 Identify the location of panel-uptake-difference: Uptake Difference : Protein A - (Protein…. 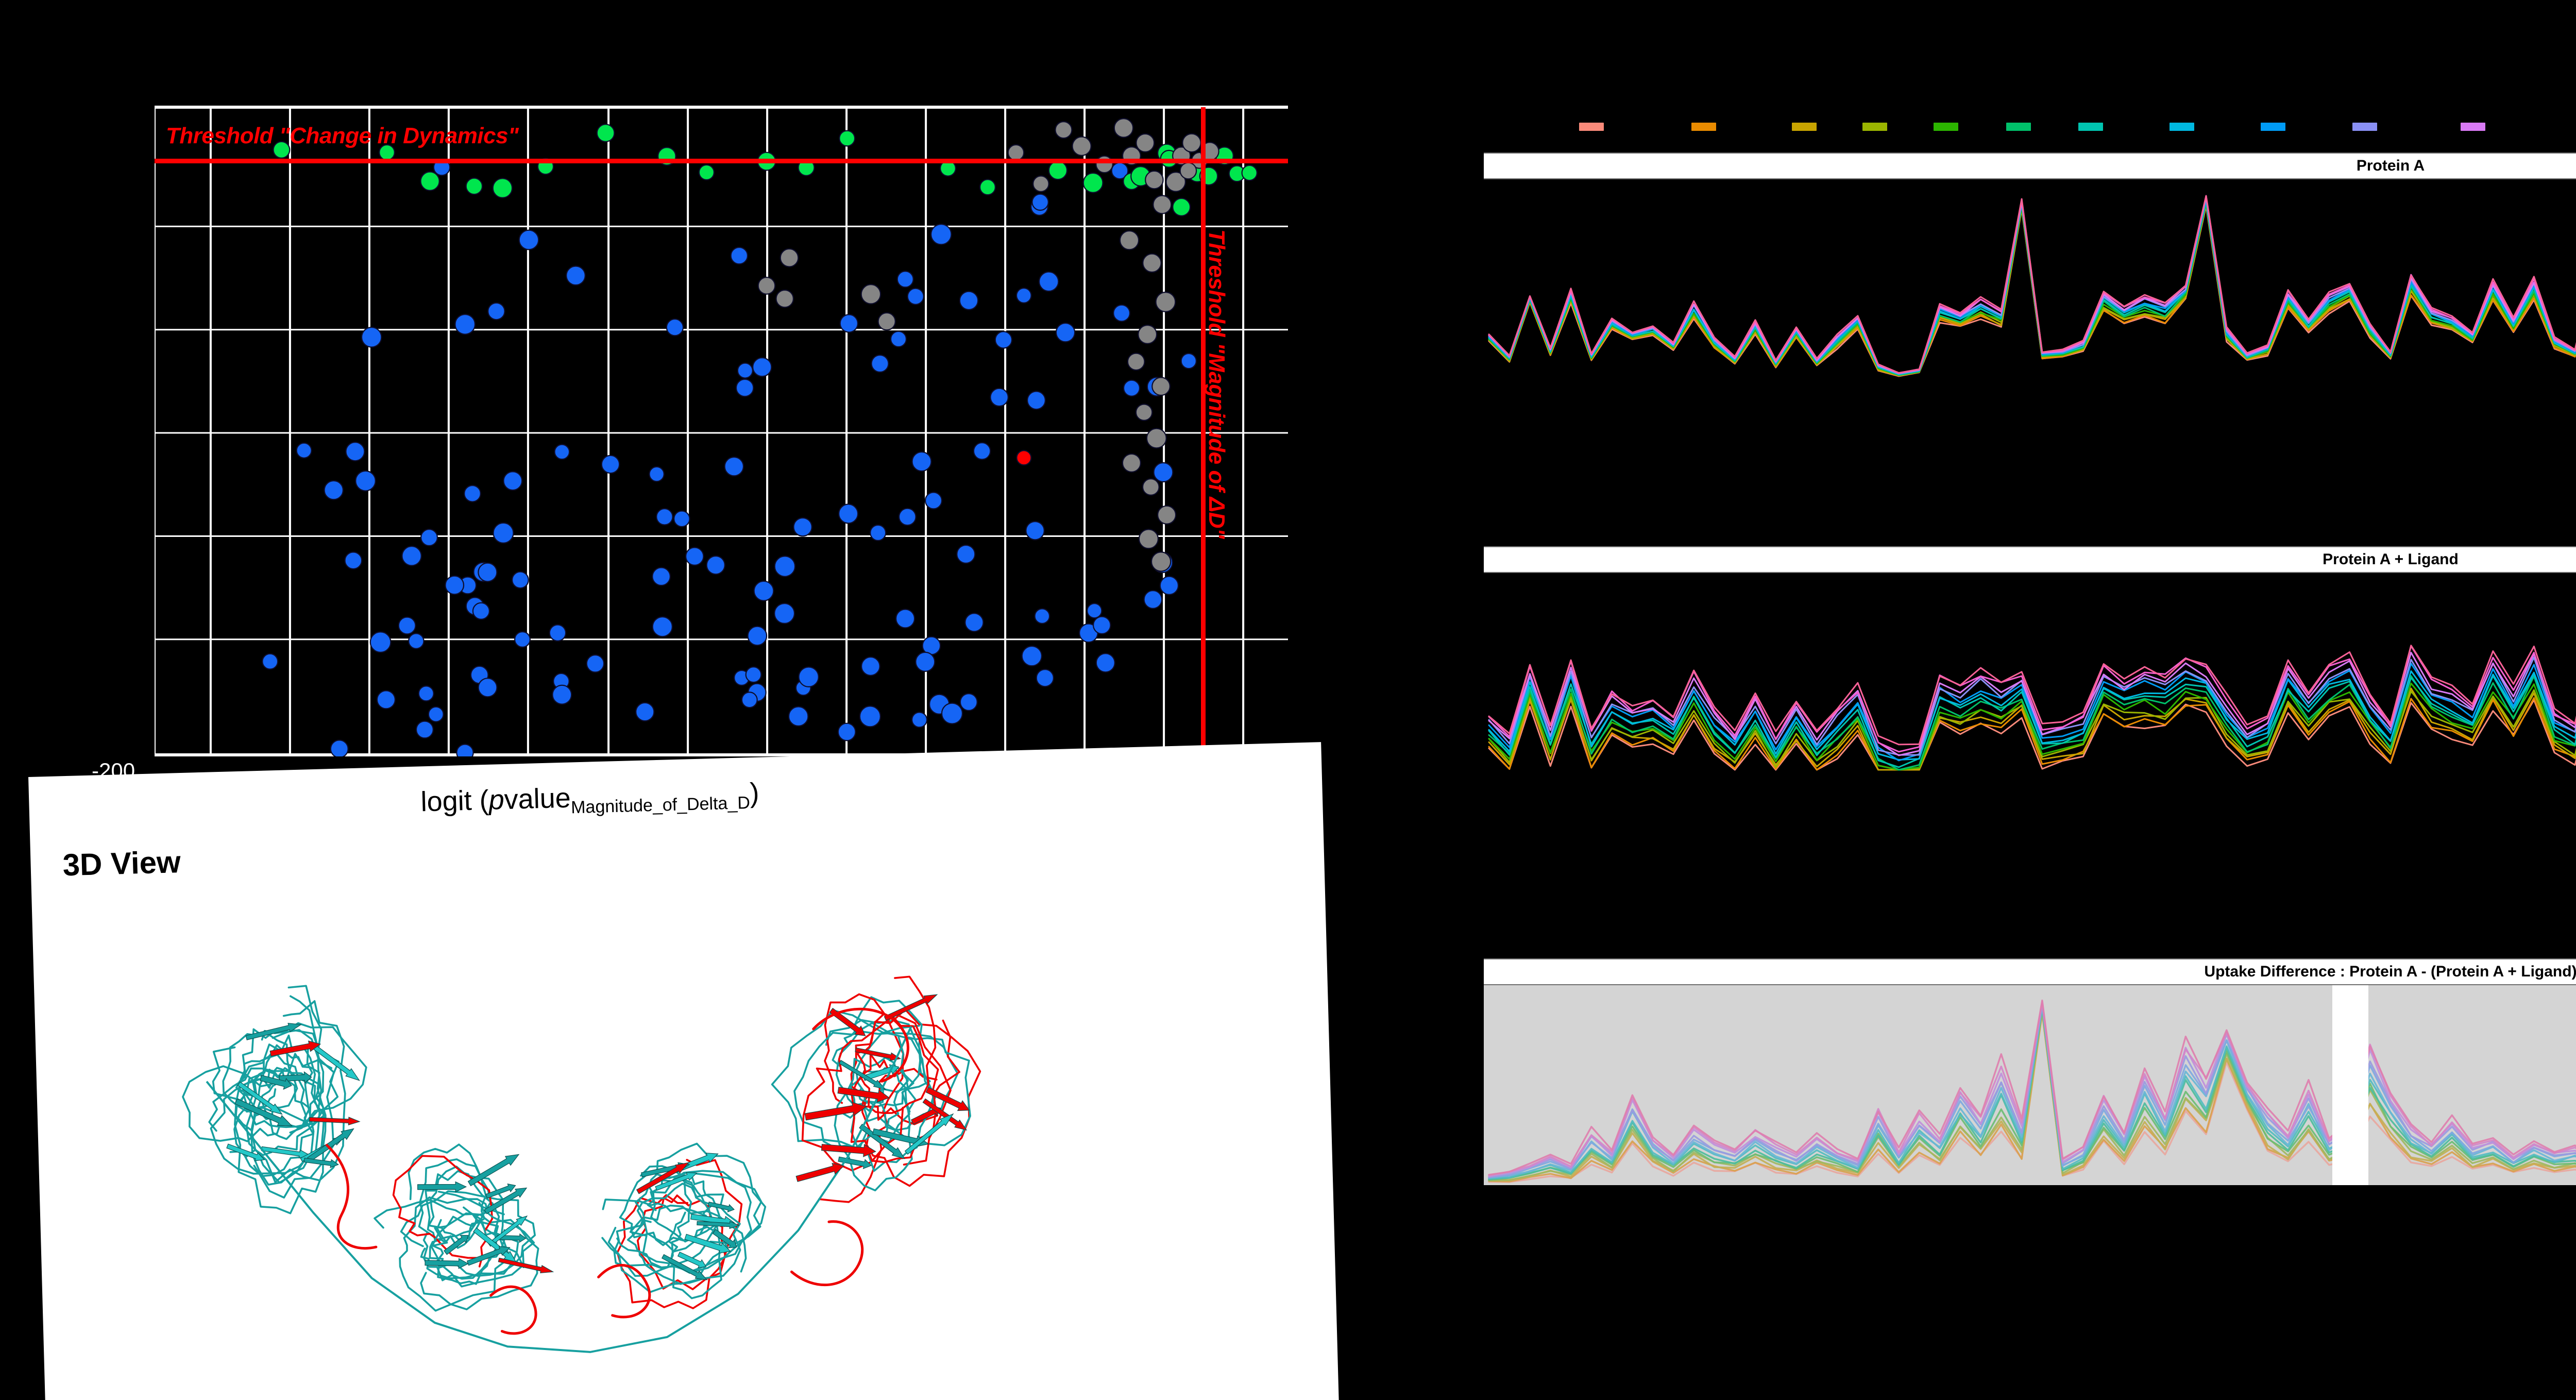
(2030, 1071).